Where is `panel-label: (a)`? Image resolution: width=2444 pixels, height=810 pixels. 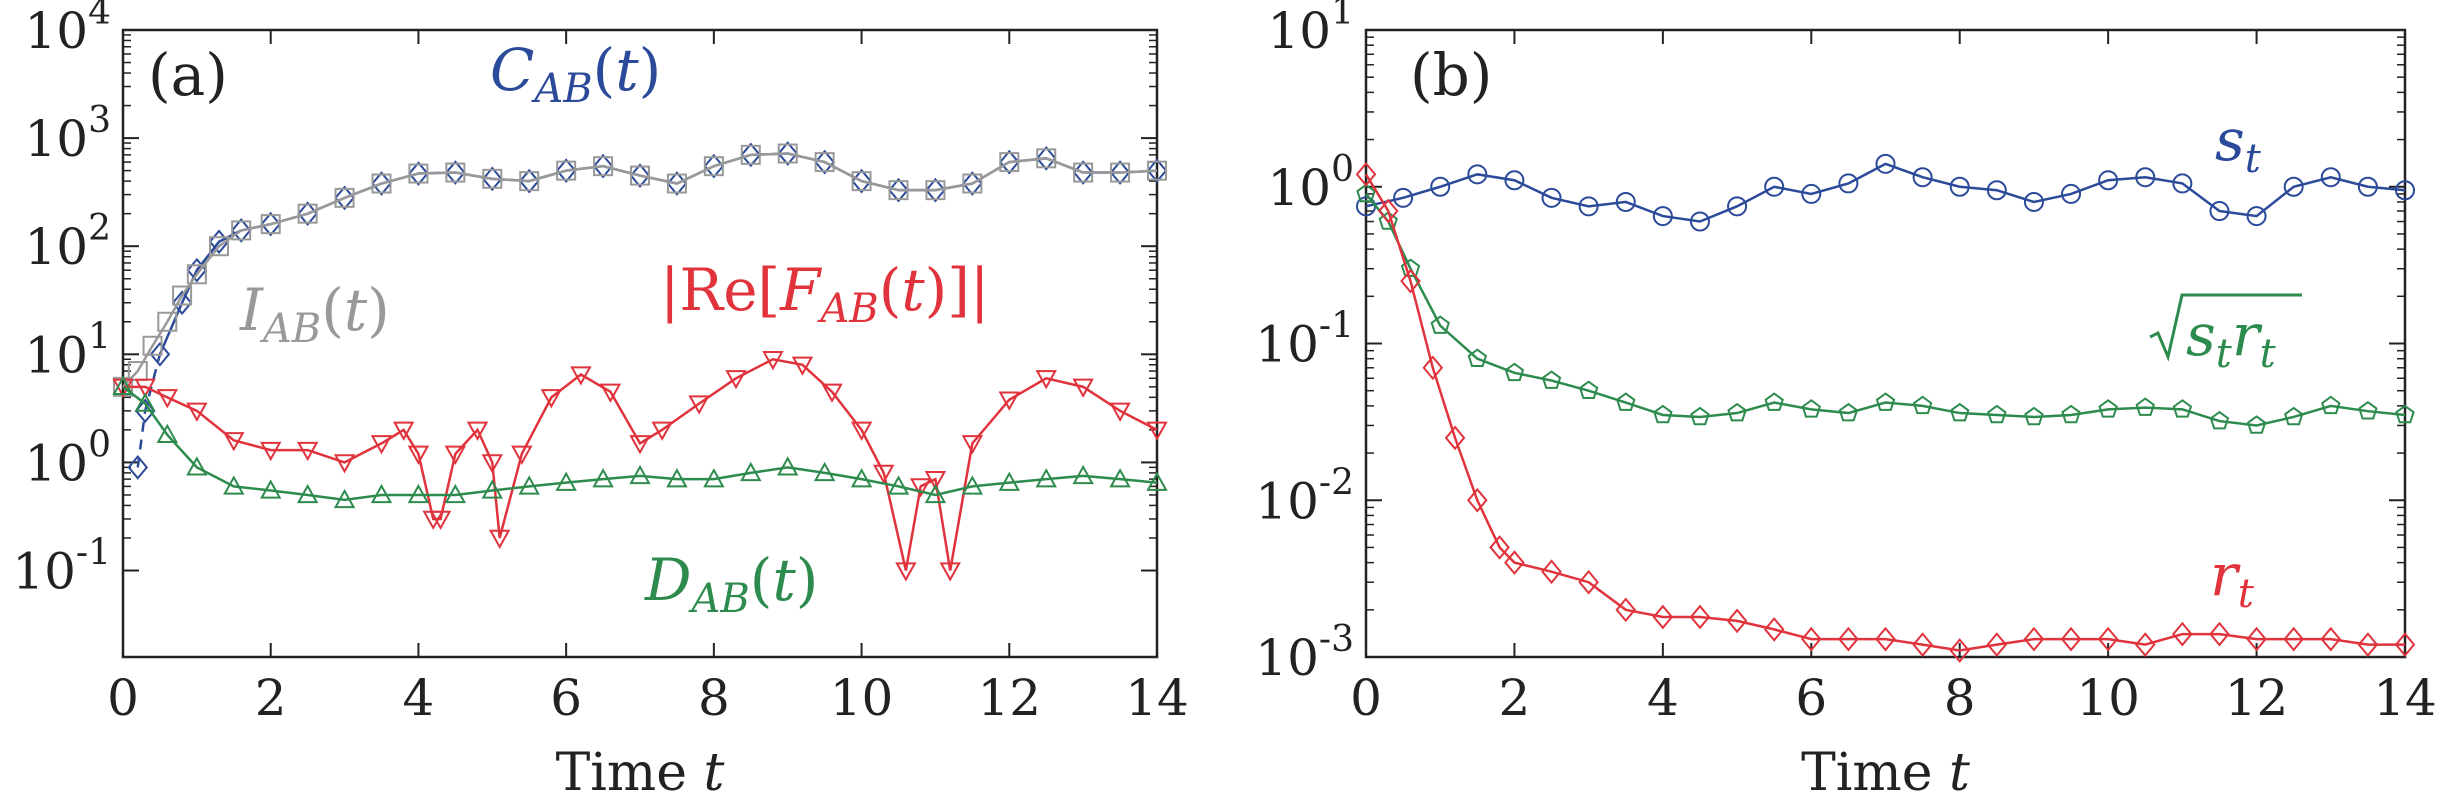 panel-label: (a) is located at coordinates (188, 75).